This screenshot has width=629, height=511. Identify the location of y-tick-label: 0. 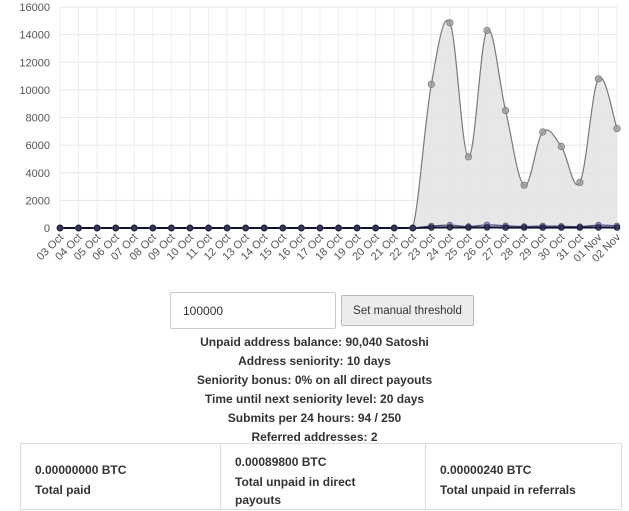
(47, 229).